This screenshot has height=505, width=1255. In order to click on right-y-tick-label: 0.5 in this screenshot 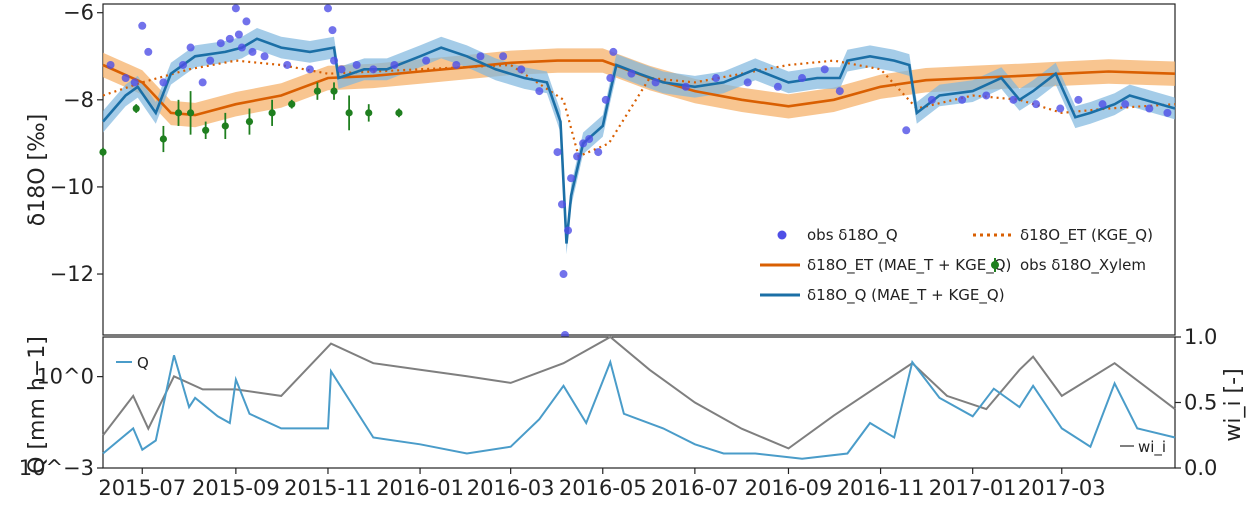, I will do `click(1200, 403)`.